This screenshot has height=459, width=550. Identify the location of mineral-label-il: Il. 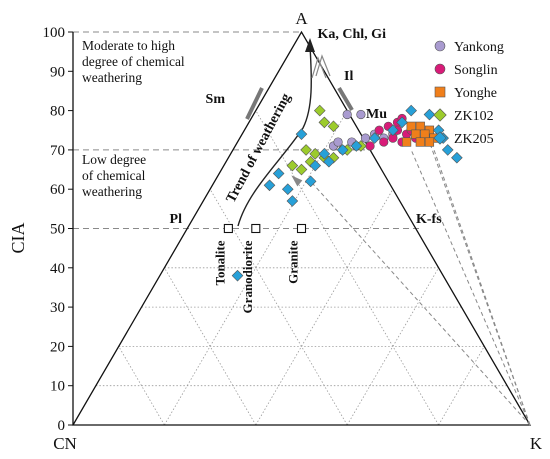
(348, 76).